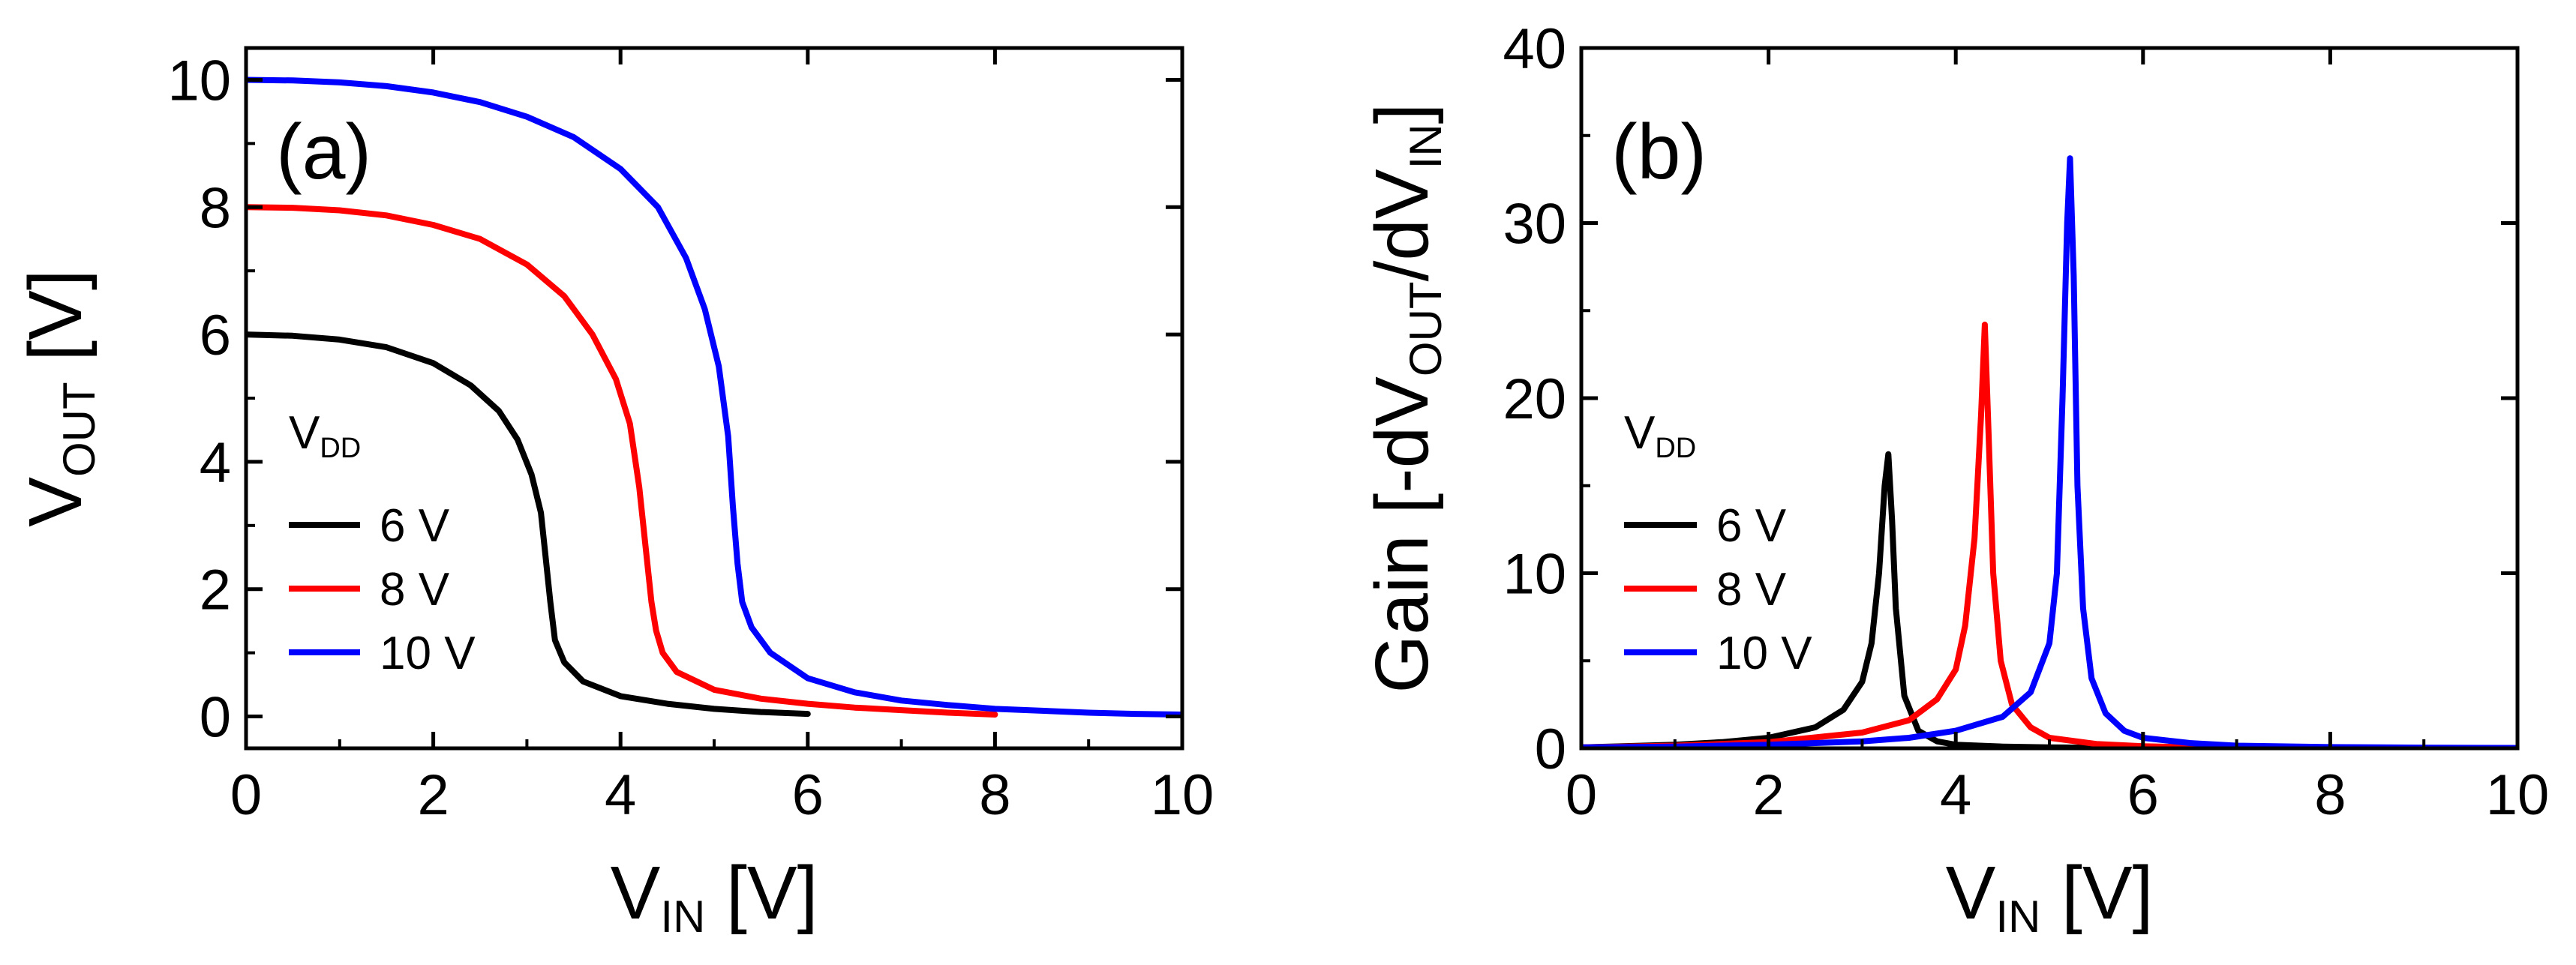 This screenshot has height=965, width=2576. Describe the element at coordinates (1751, 590) in the screenshot. I see `panel-b-legend-label-1: 8 V` at that location.